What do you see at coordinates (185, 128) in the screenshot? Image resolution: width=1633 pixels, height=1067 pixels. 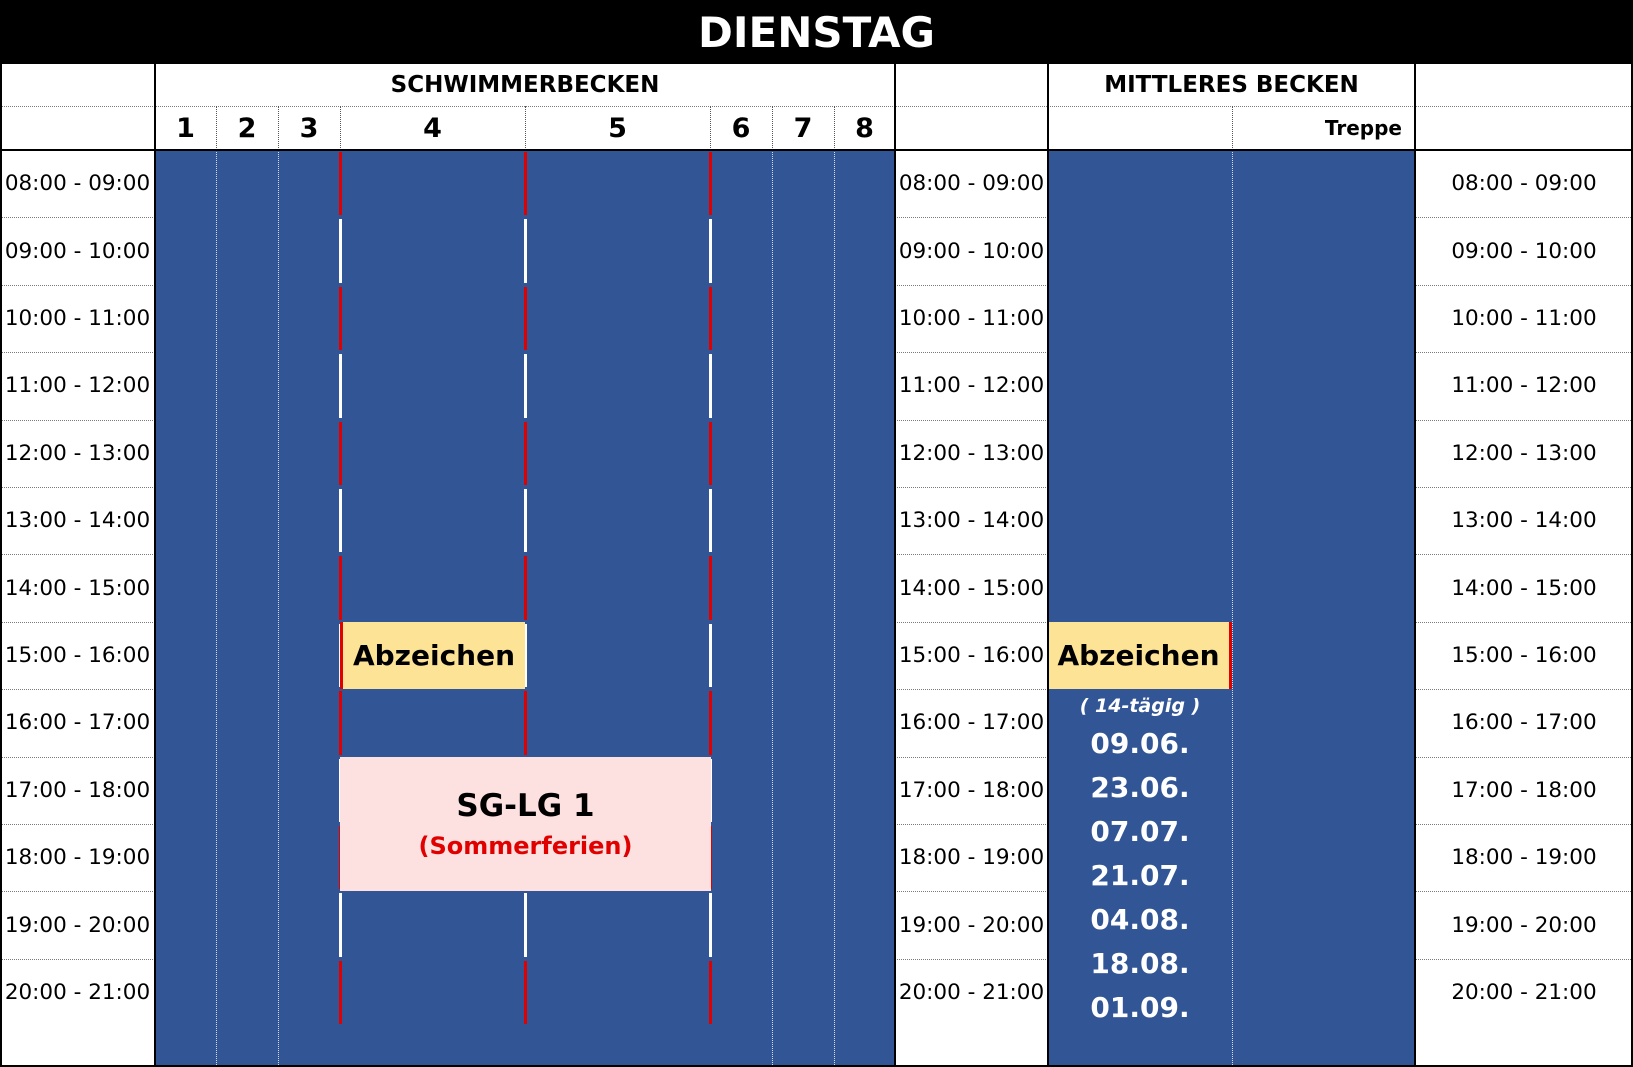 I see `lane-number-1: 1` at bounding box center [185, 128].